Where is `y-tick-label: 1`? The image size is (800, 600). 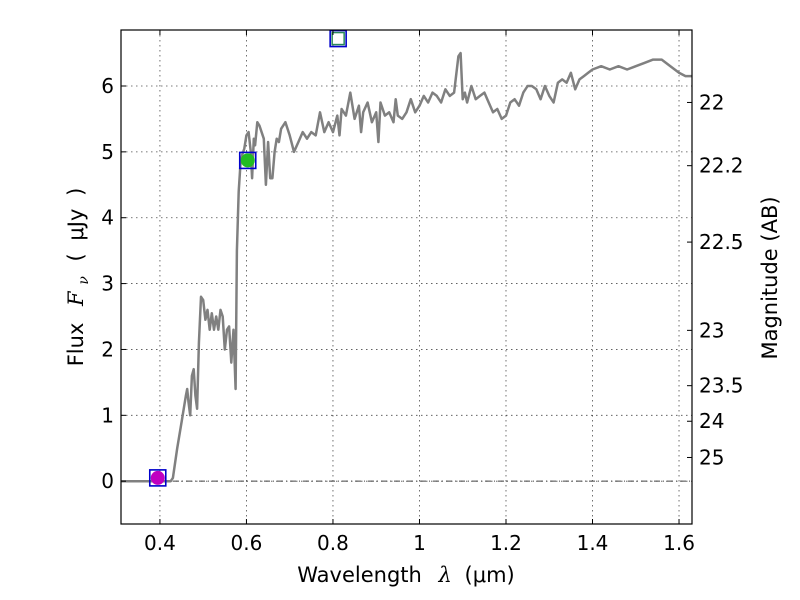 y-tick-label: 1 is located at coordinates (107, 415).